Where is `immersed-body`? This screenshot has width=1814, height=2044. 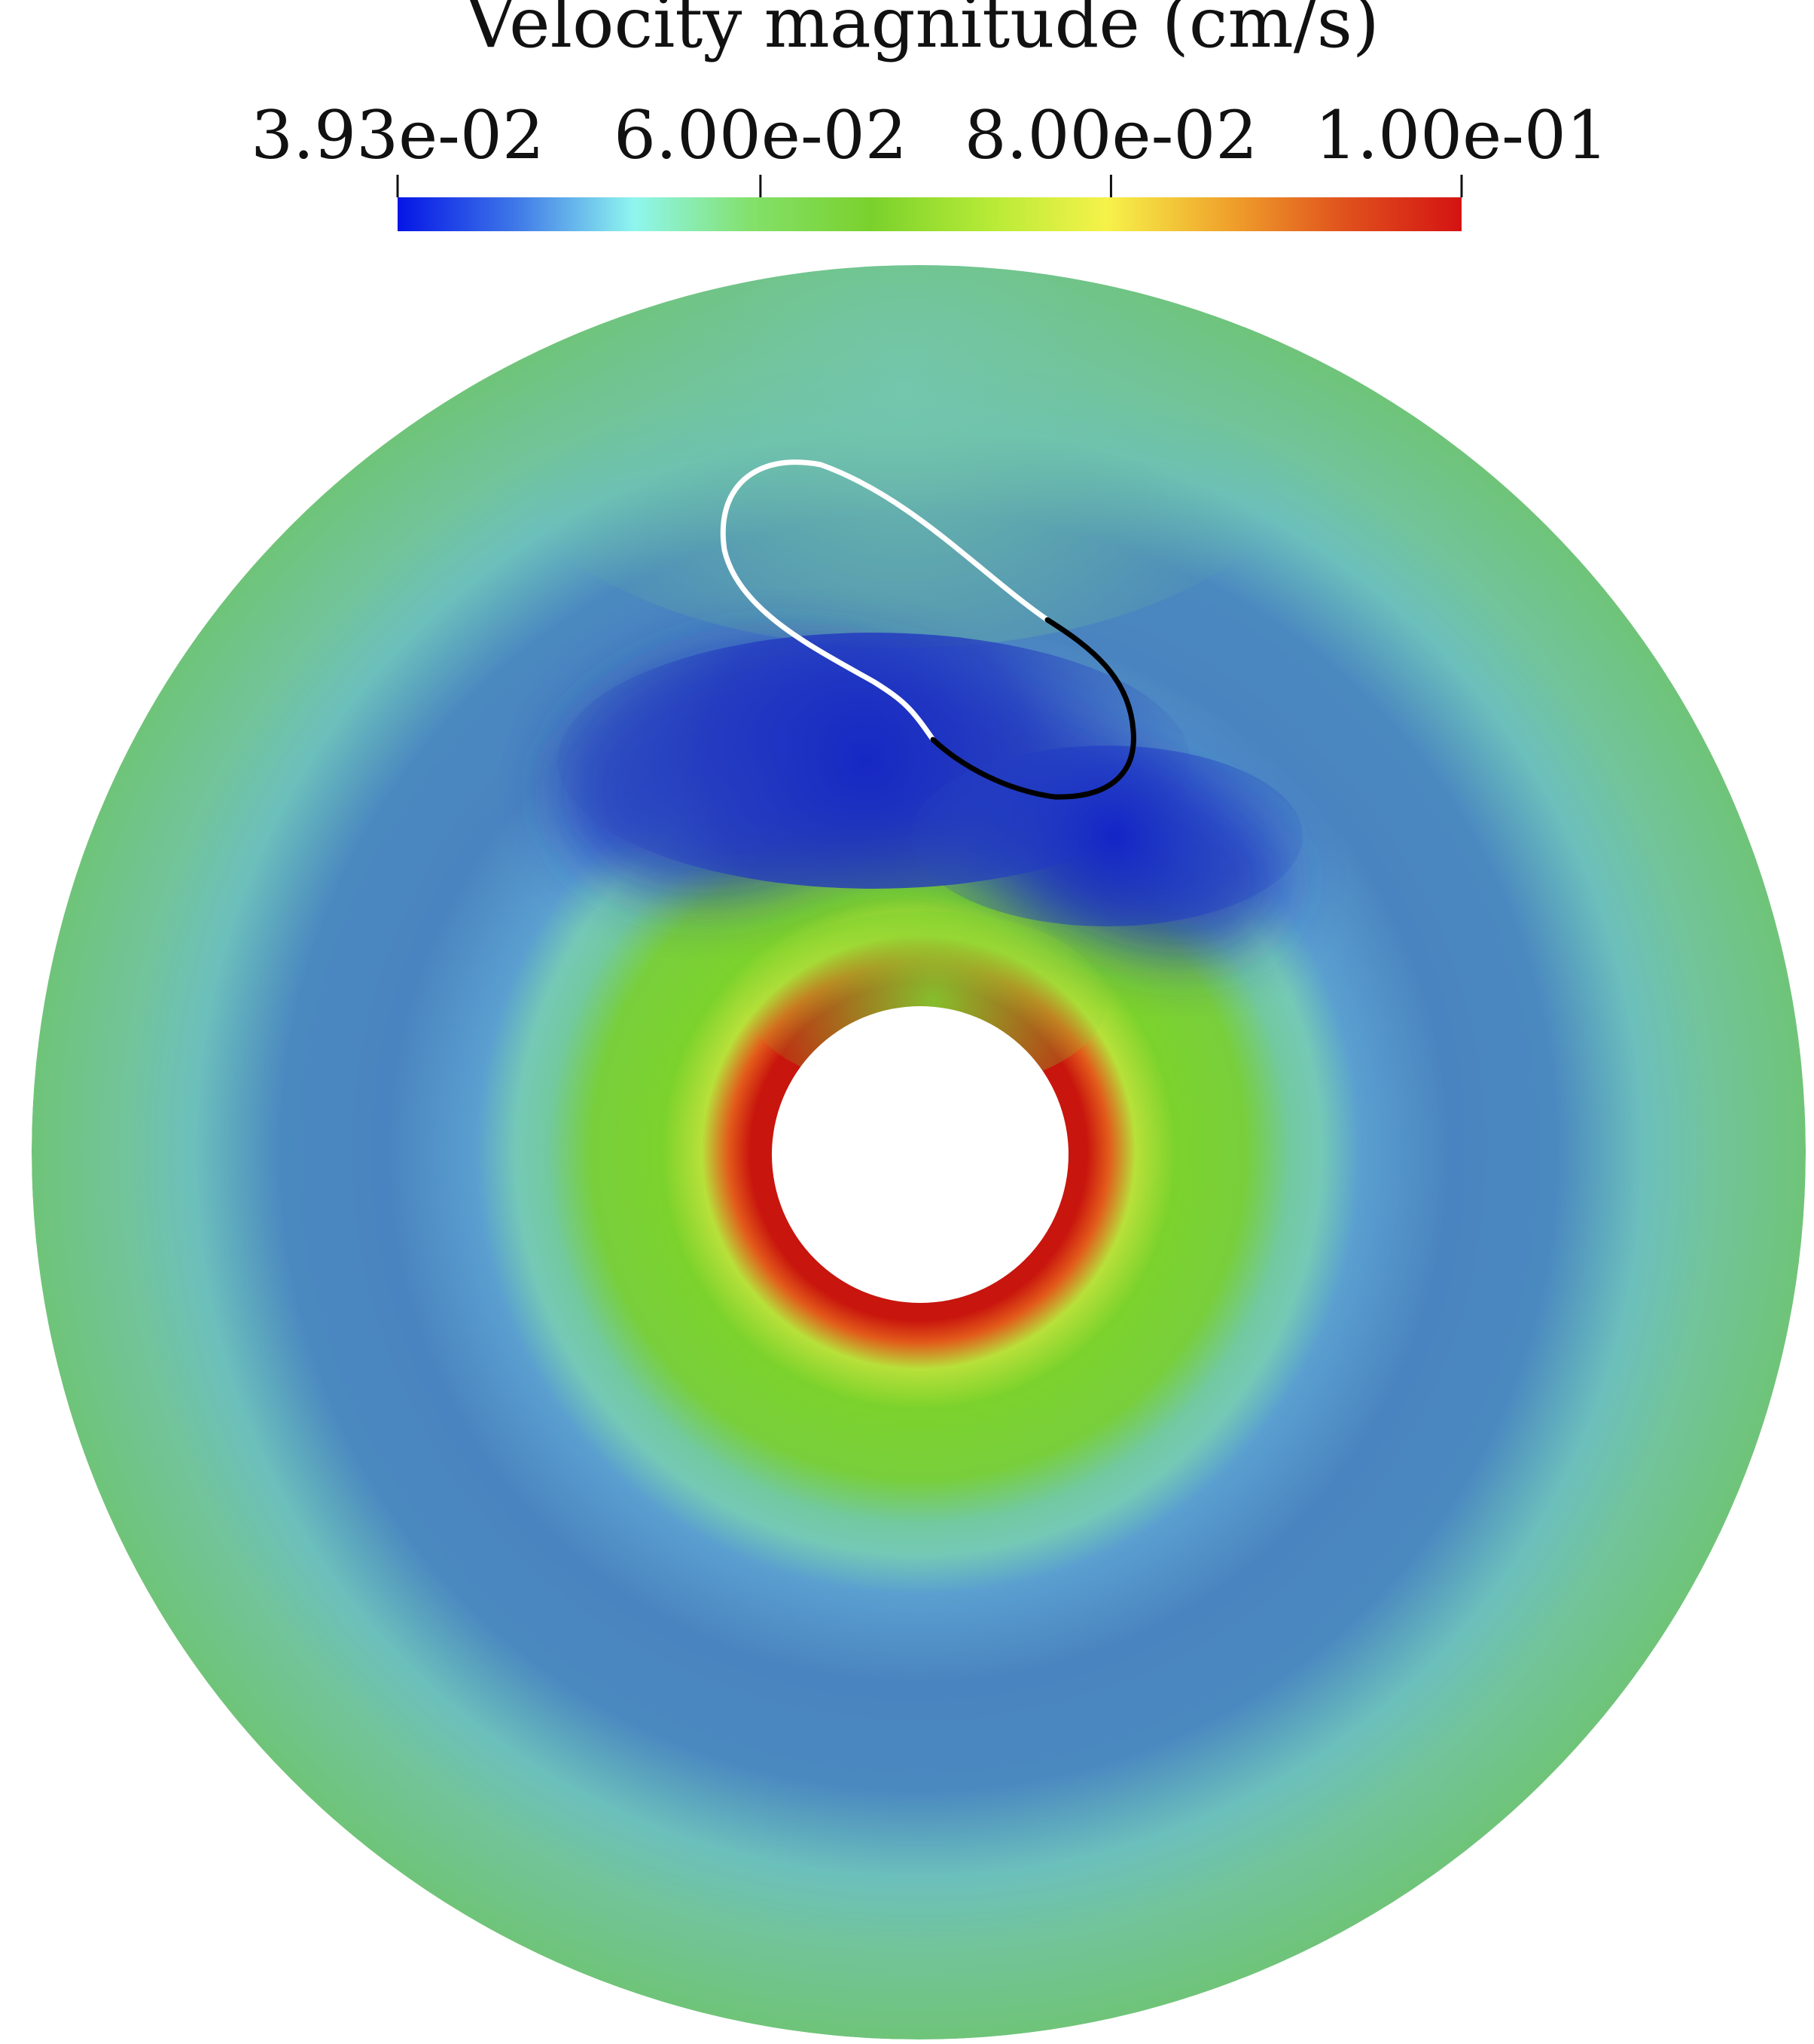
immersed-body is located at coordinates (928, 629).